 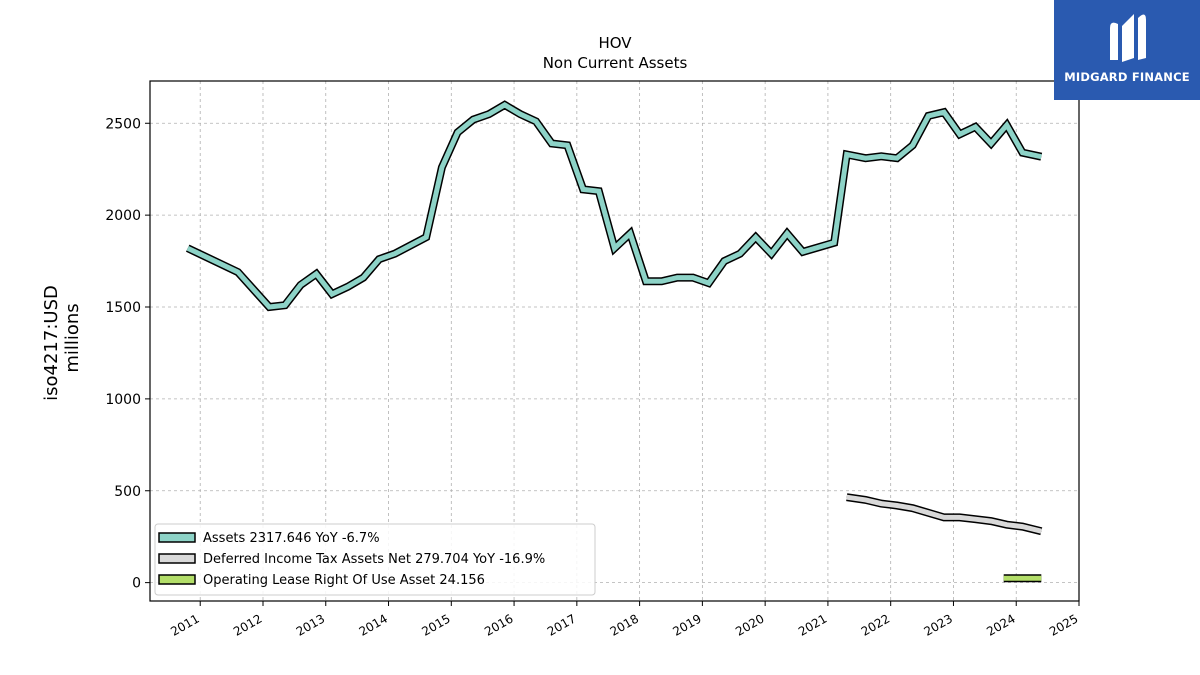 I want to click on y-tick-label: 0, so click(x=136, y=584).